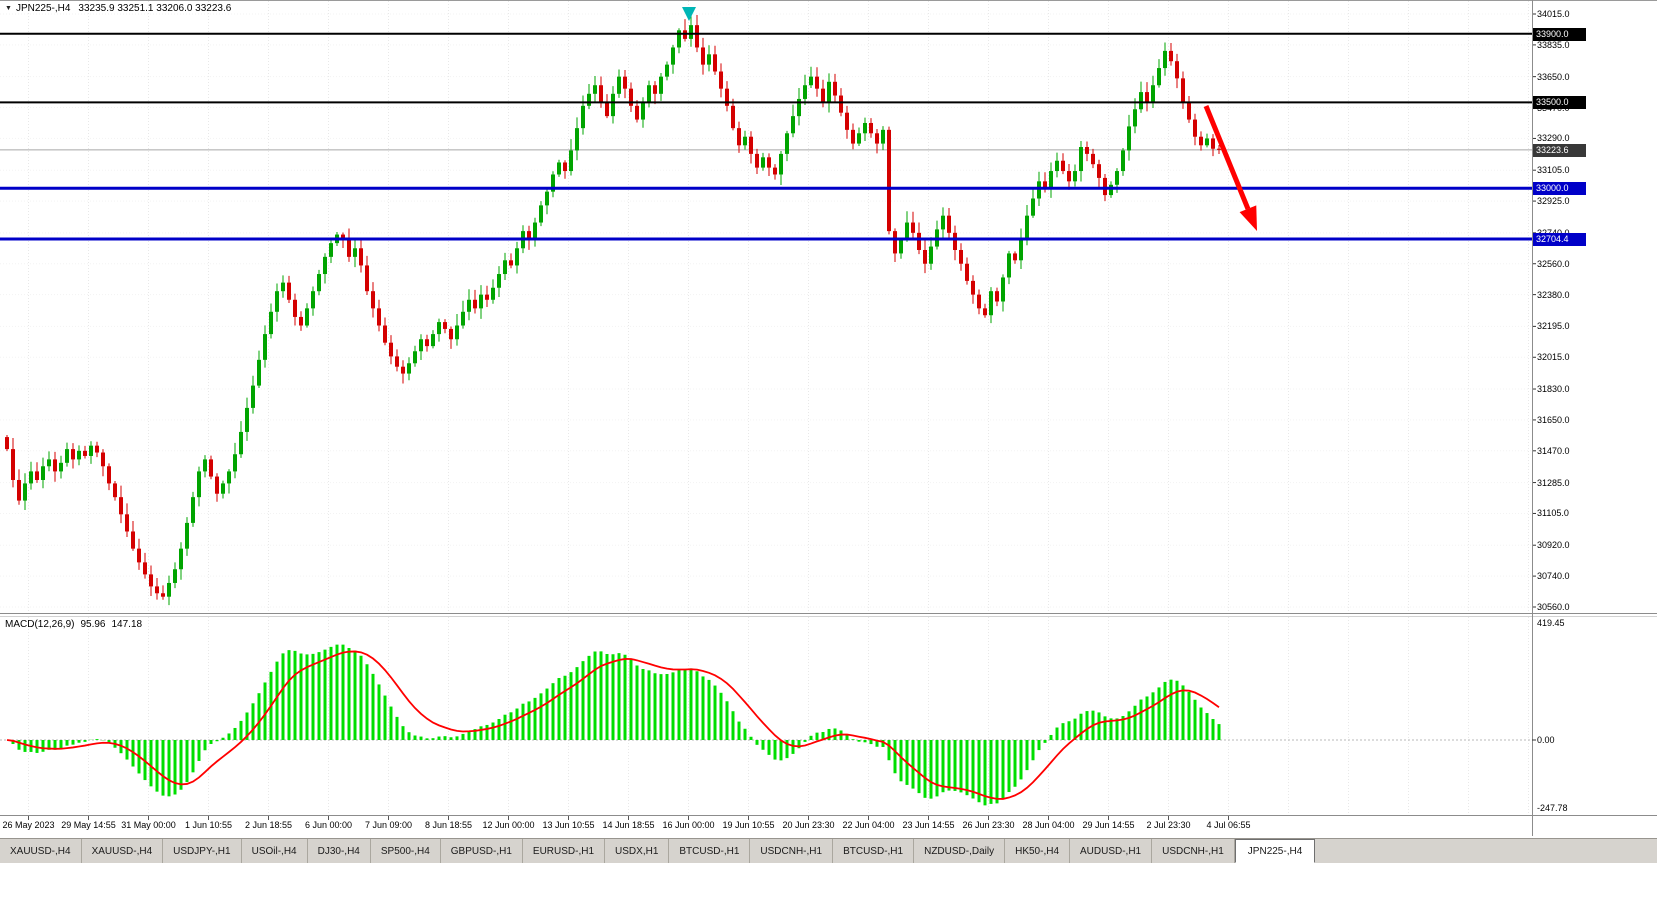 The height and width of the screenshot is (904, 1657). I want to click on macd-axis-top-label: 419.45, so click(1551, 623).